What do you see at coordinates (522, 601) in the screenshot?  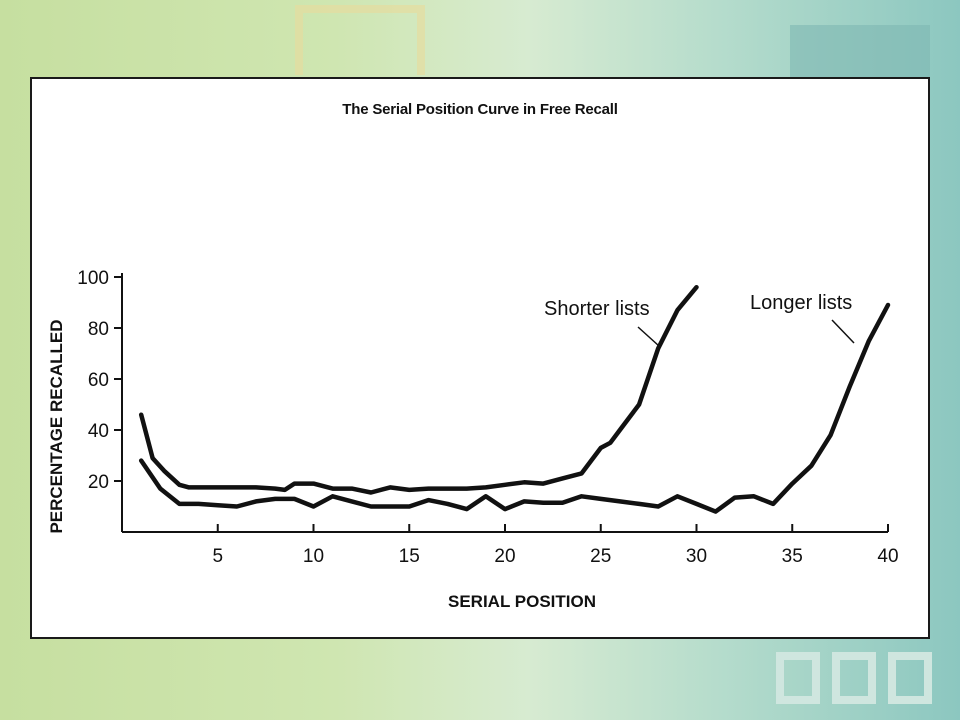 I see `x-axis-title: SERIAL POSITION` at bounding box center [522, 601].